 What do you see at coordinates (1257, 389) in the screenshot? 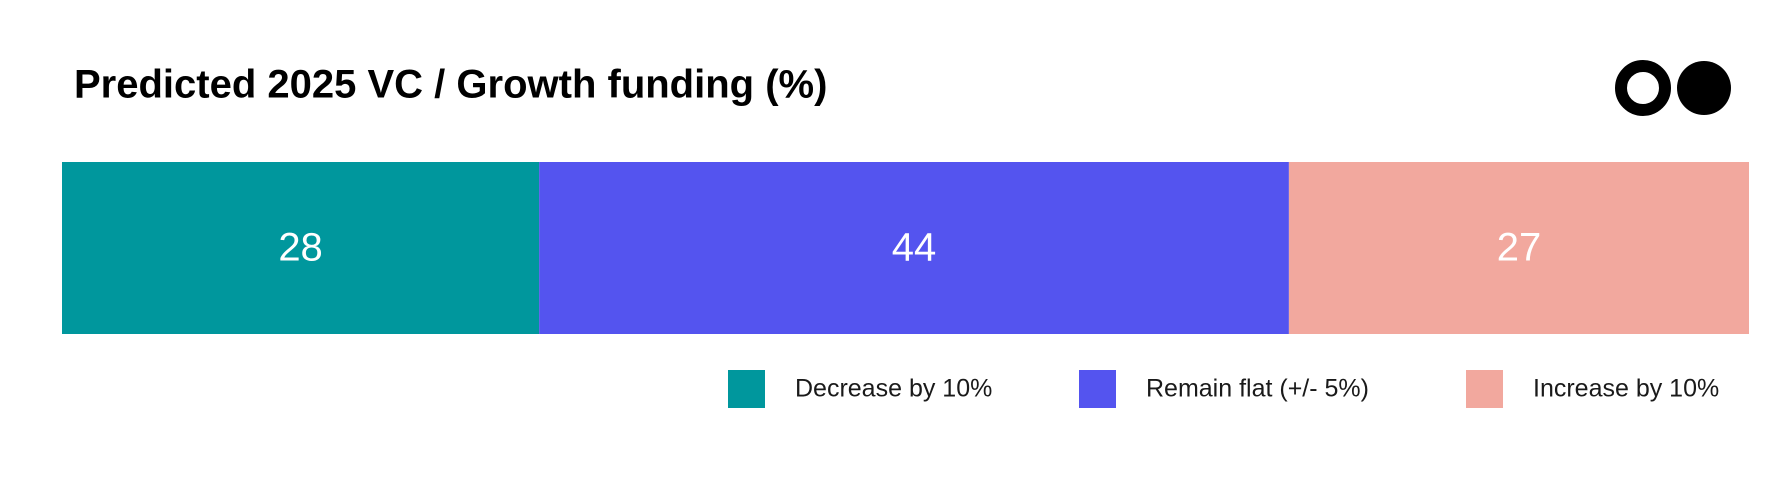
I see `legend-label: Remain flat (+/- 5%)` at bounding box center [1257, 389].